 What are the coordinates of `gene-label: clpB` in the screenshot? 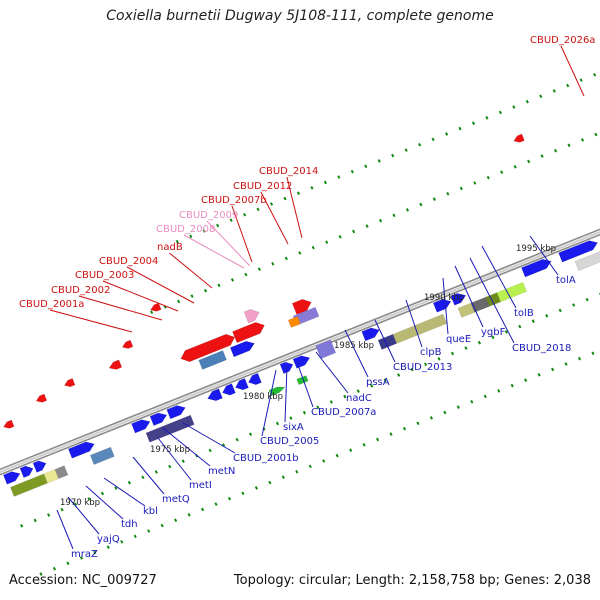 It's located at (431, 352).